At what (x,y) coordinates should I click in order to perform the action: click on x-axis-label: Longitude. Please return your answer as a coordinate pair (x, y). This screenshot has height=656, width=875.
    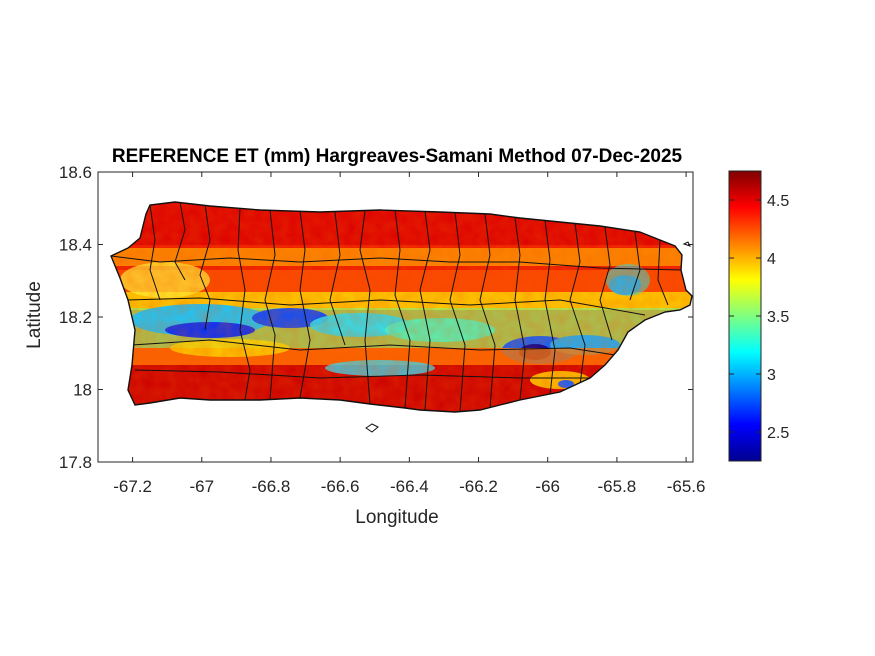
    Looking at the image, I should click on (396, 517).